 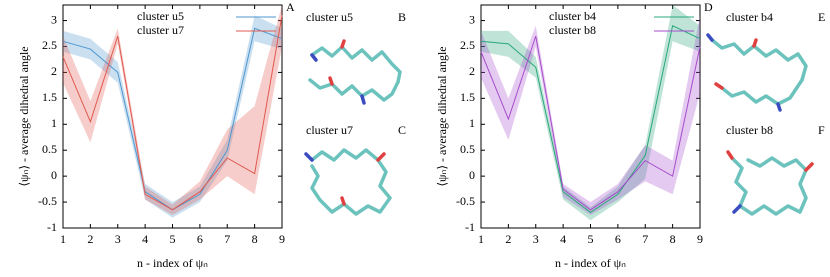 What do you see at coordinates (821, 130) in the screenshot?
I see `panel-letter: F` at bounding box center [821, 130].